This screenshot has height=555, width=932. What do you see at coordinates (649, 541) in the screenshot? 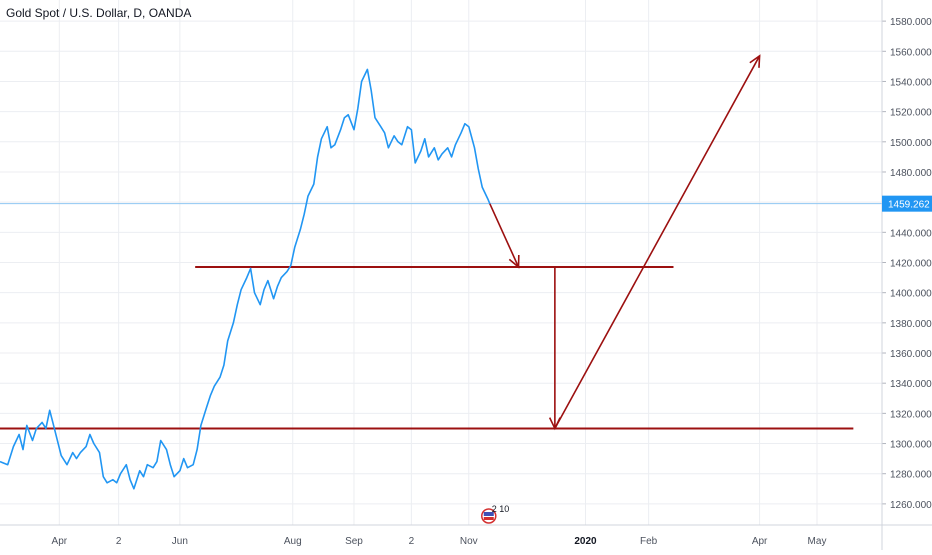
I see `x-tick-label: Feb` at bounding box center [649, 541].